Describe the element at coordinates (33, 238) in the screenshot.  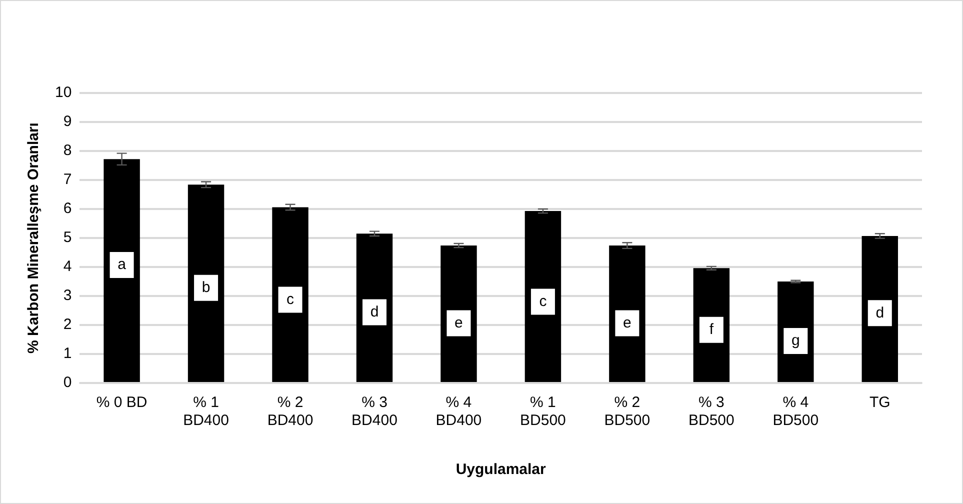
I see `y-axis-title: % Karbon Mineralleşme Oranları` at that location.